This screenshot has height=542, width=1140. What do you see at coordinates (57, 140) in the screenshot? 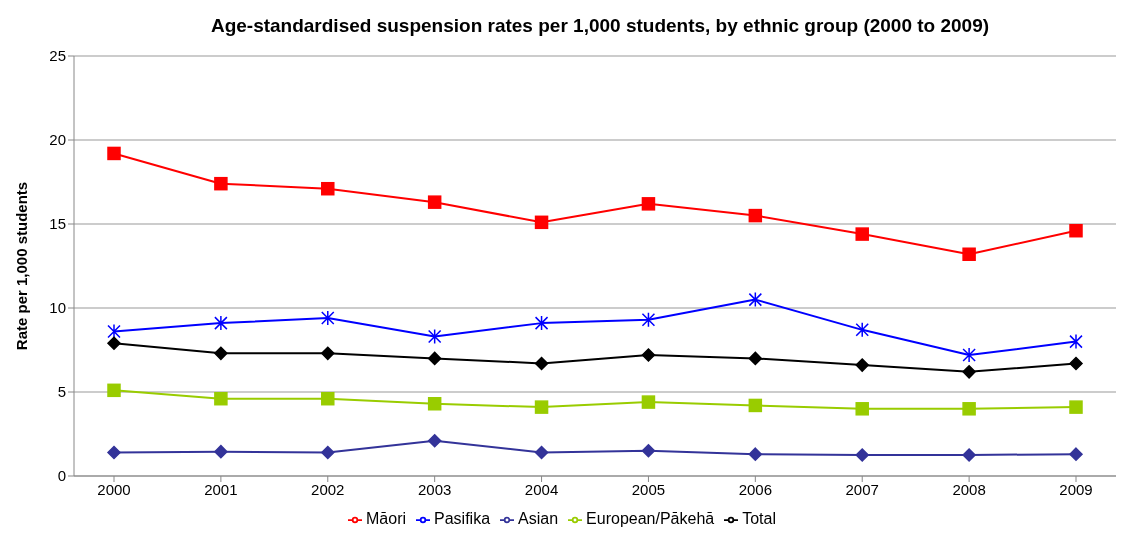
I see `y-tick-label: 20` at bounding box center [57, 140].